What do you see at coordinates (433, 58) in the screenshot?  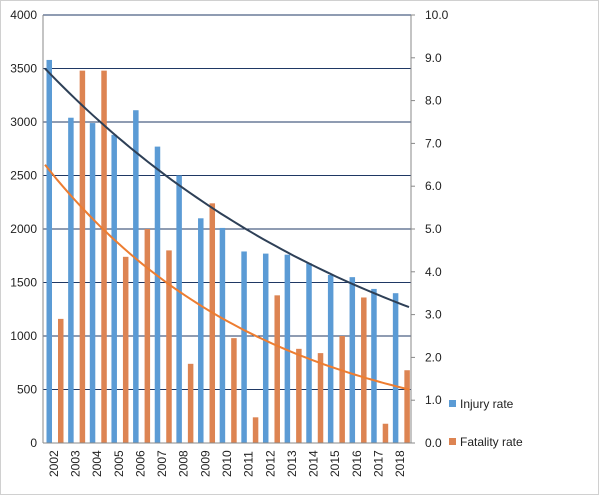 I see `y-right-tick-label: 9.0` at bounding box center [433, 58].